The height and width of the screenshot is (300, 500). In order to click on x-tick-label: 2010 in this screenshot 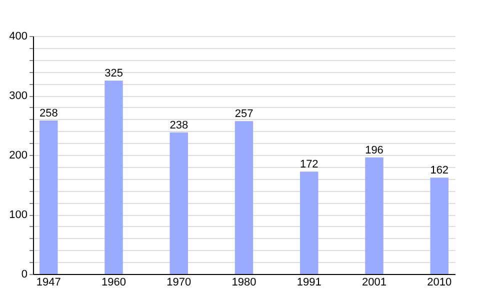, I will do `click(439, 282)`.